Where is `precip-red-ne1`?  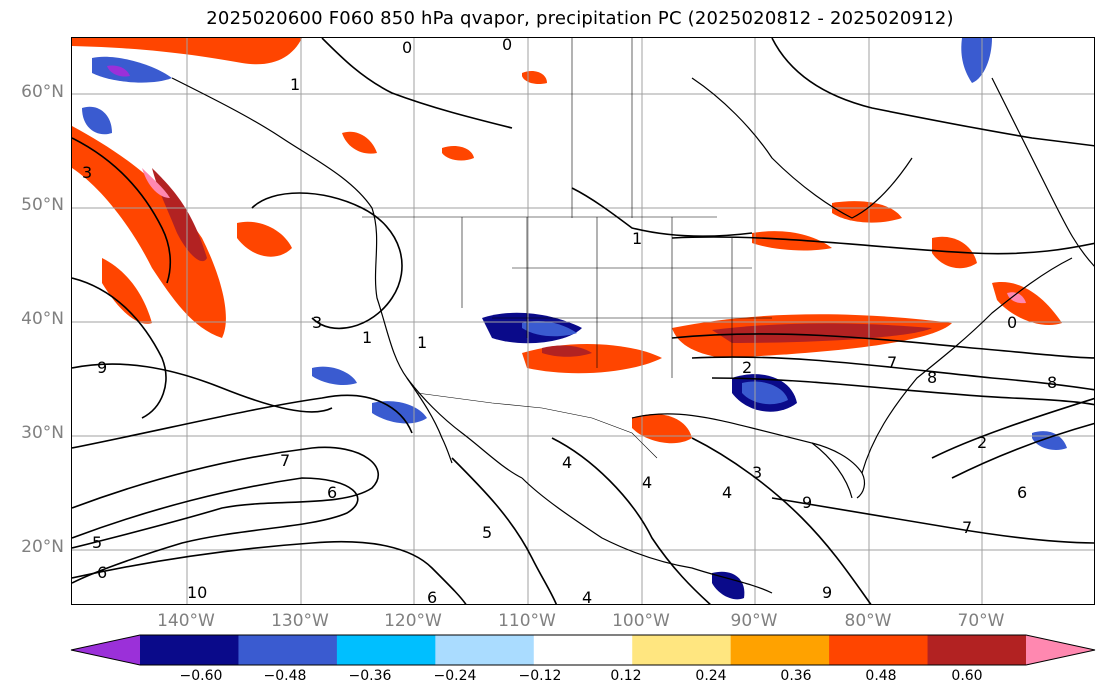
precip-red-ne1 is located at coordinates (867, 212).